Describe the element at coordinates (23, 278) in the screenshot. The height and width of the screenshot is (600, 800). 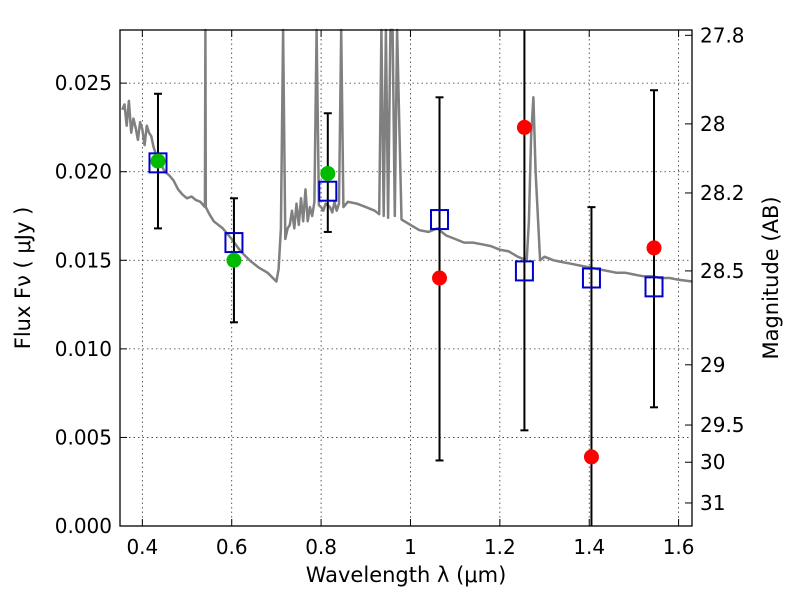
I see `y-axis-label: Flux Fν ( μJy )` at that location.